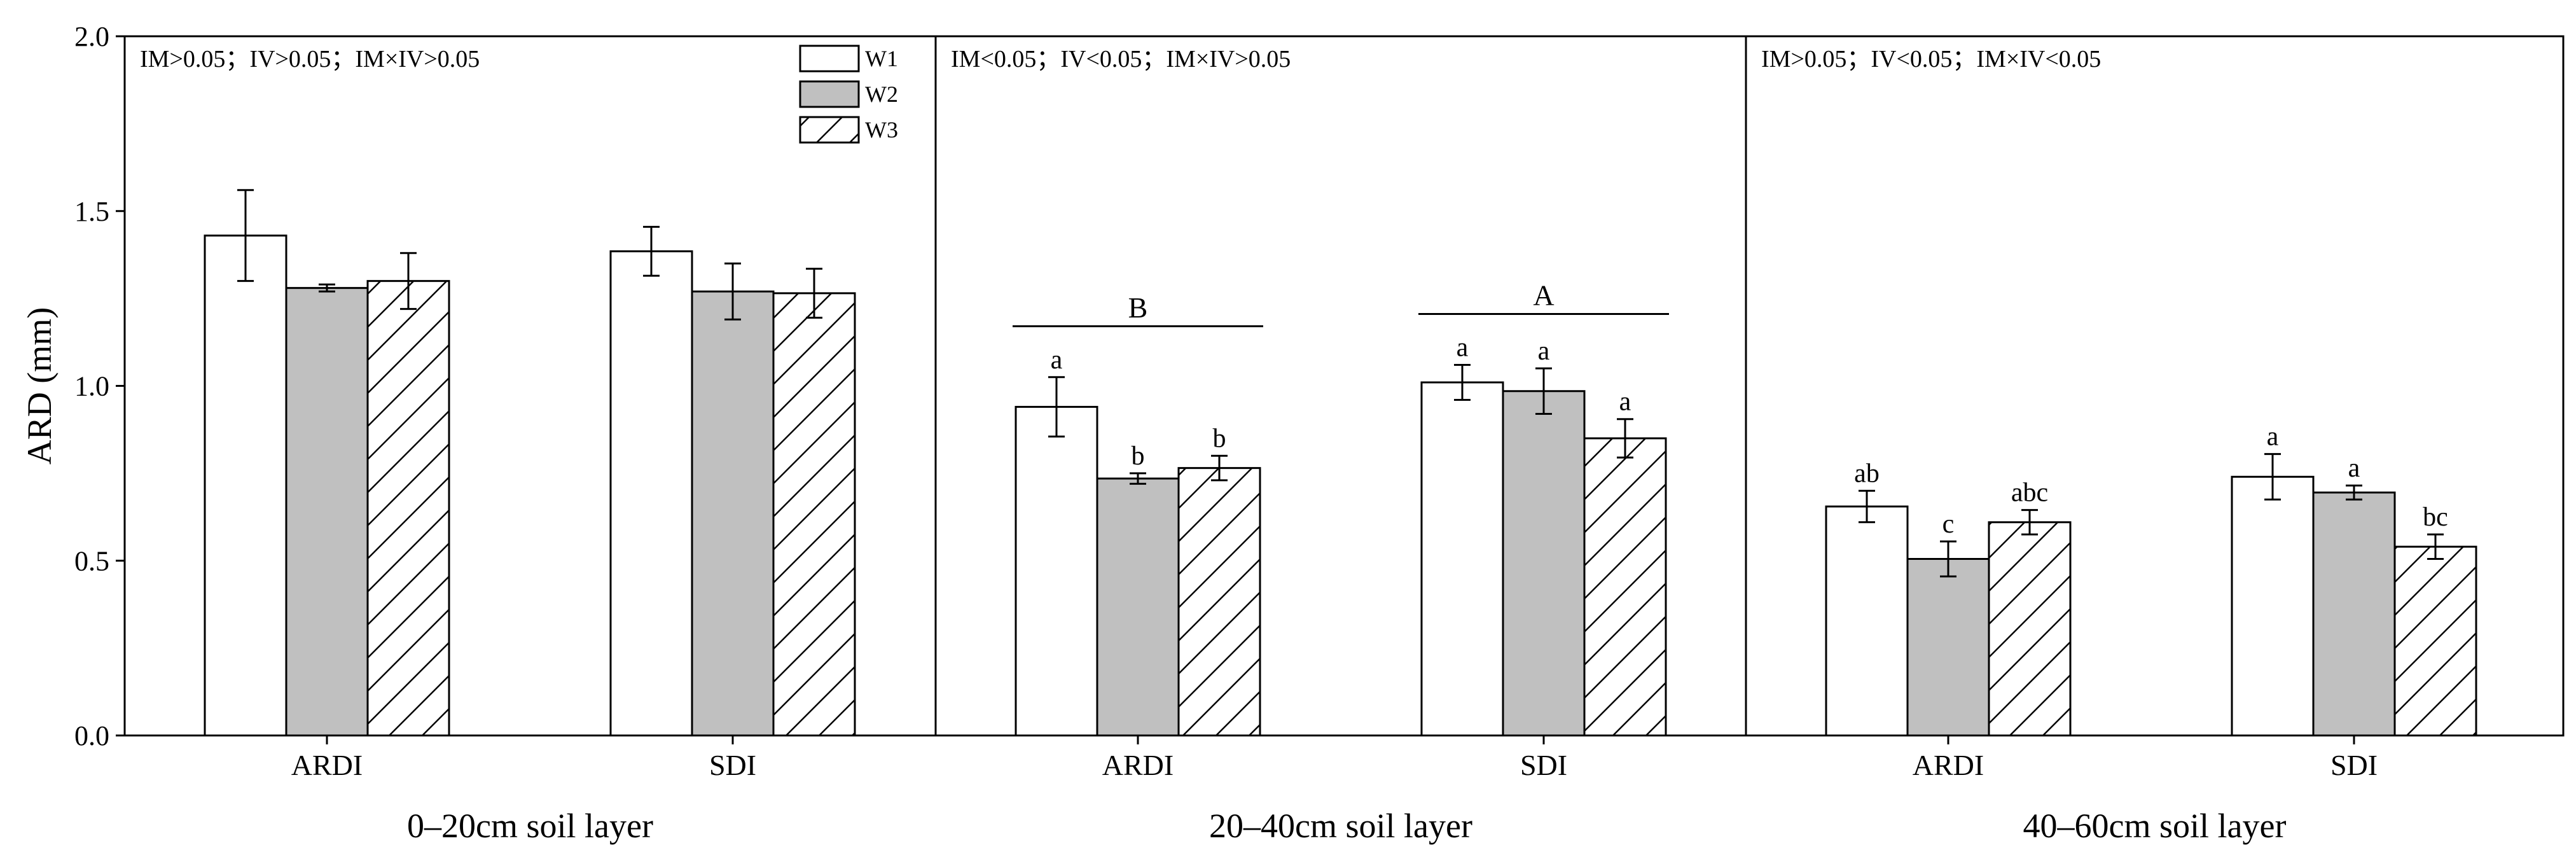 The image size is (2576, 864). Describe the element at coordinates (530, 826) in the screenshot. I see `layer-label: 0–20cm soil layer` at that location.